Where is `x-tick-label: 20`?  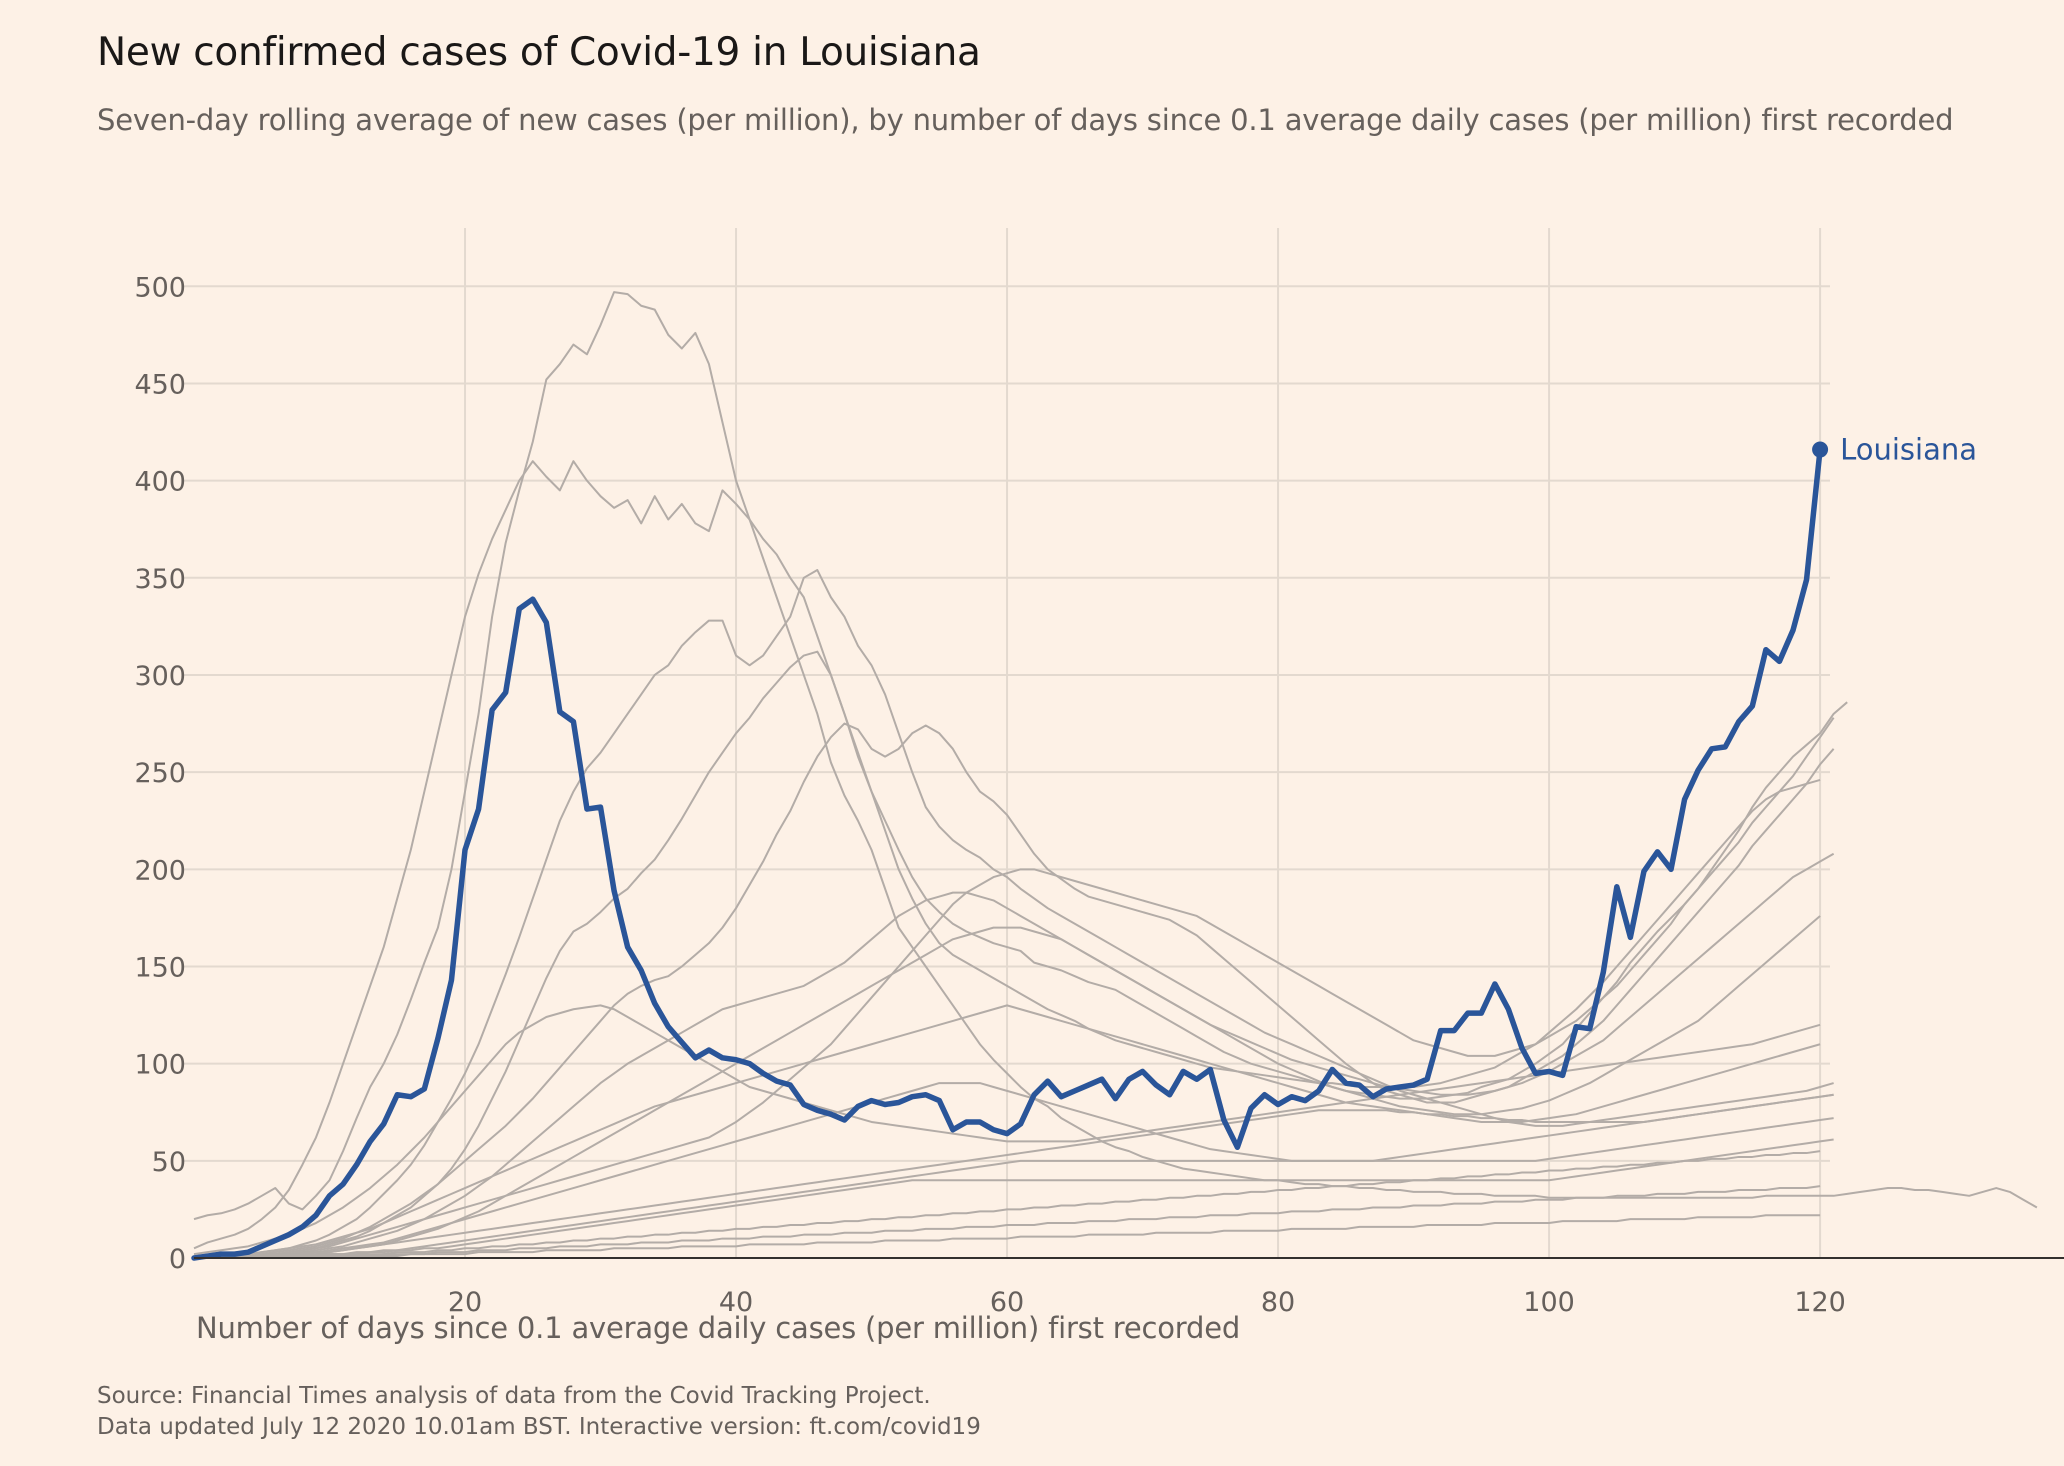
x-tick-label: 20 is located at coordinates (465, 1302).